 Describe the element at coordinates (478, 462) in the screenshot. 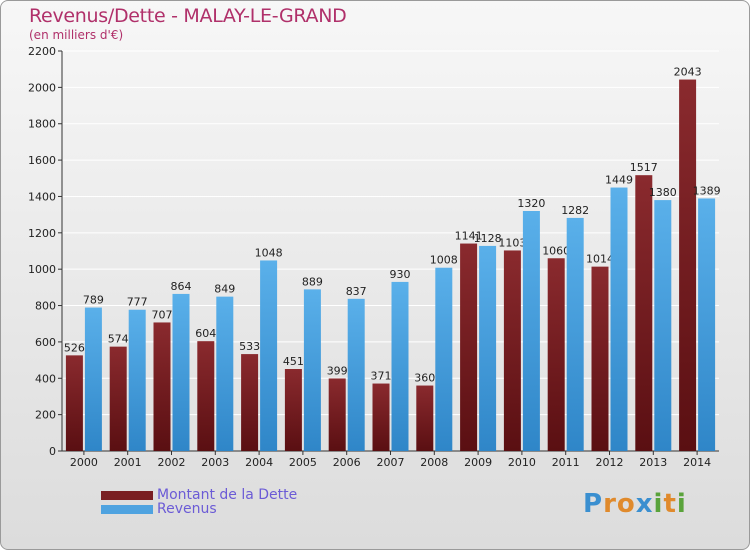

I see `x-tick-label: 2009` at that location.